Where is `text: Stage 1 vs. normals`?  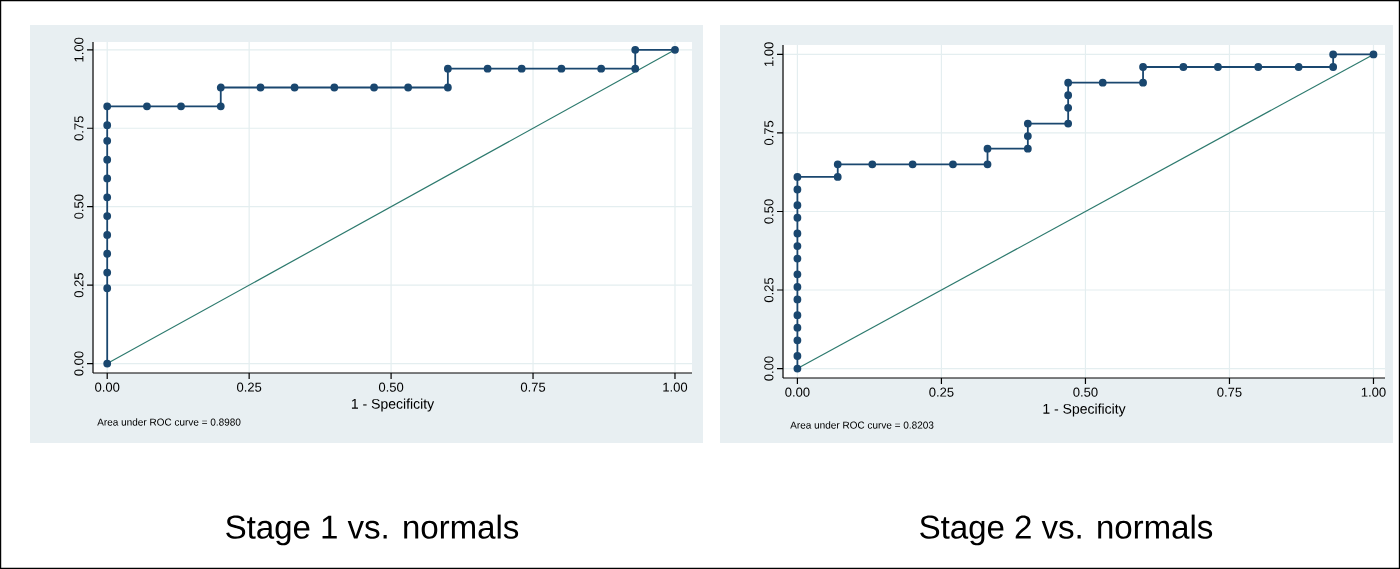 text: Stage 1 vs. normals is located at coordinates (372, 530).